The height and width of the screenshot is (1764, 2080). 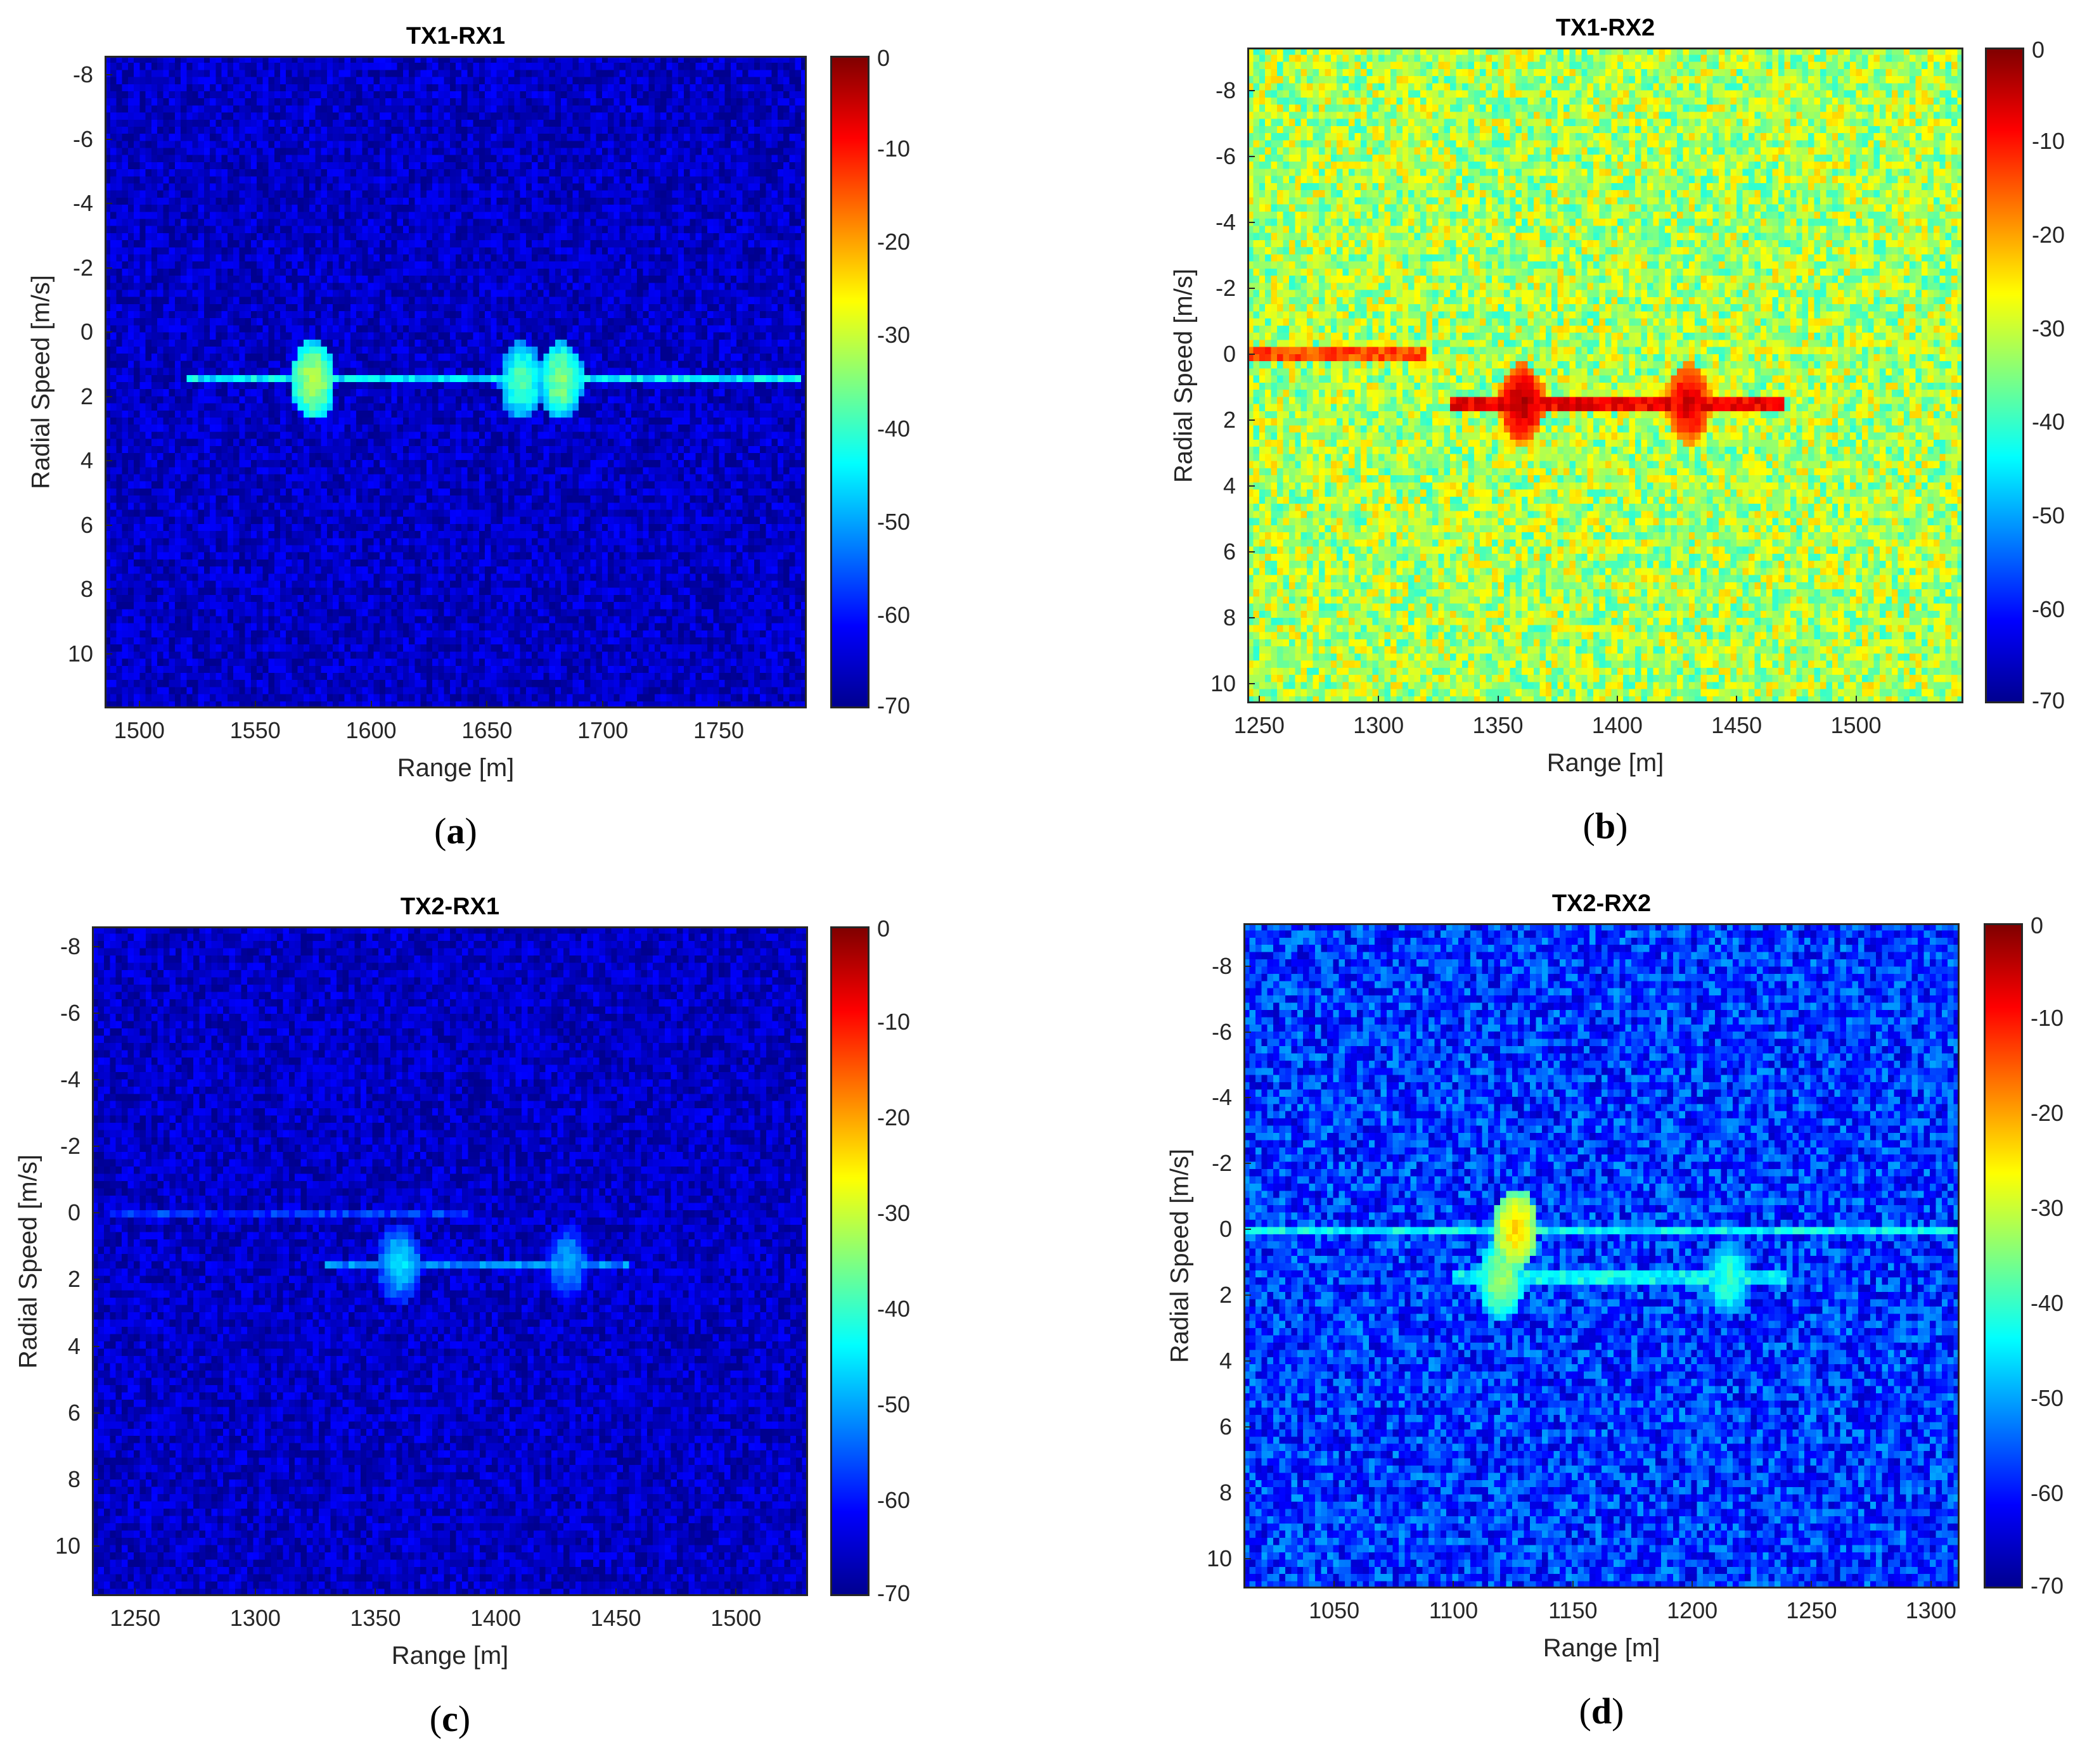 What do you see at coordinates (1601, 903) in the screenshot?
I see `chart-title-d: TX2-RX2` at bounding box center [1601, 903].